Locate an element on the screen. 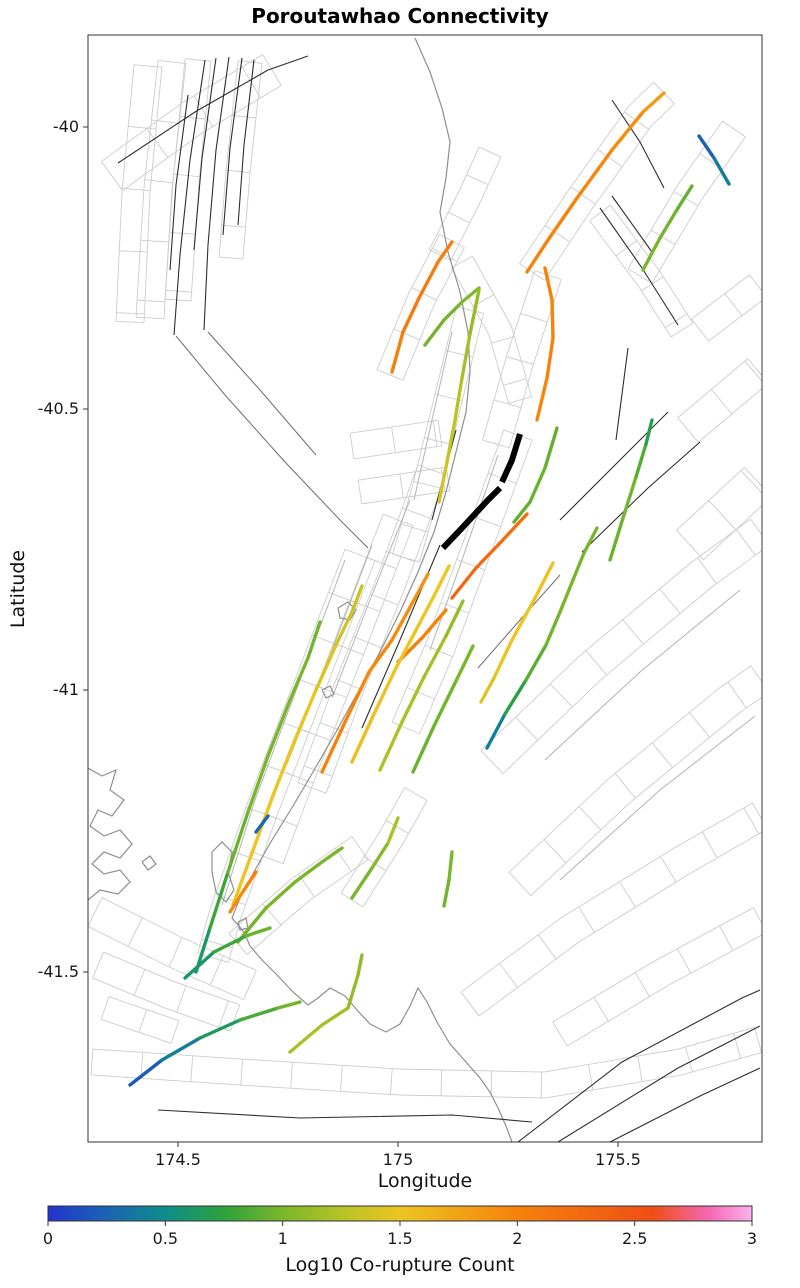 Image resolution: width=800 pixels, height=1288 pixels. fault-traces-medium is located at coordinates (368, 500).